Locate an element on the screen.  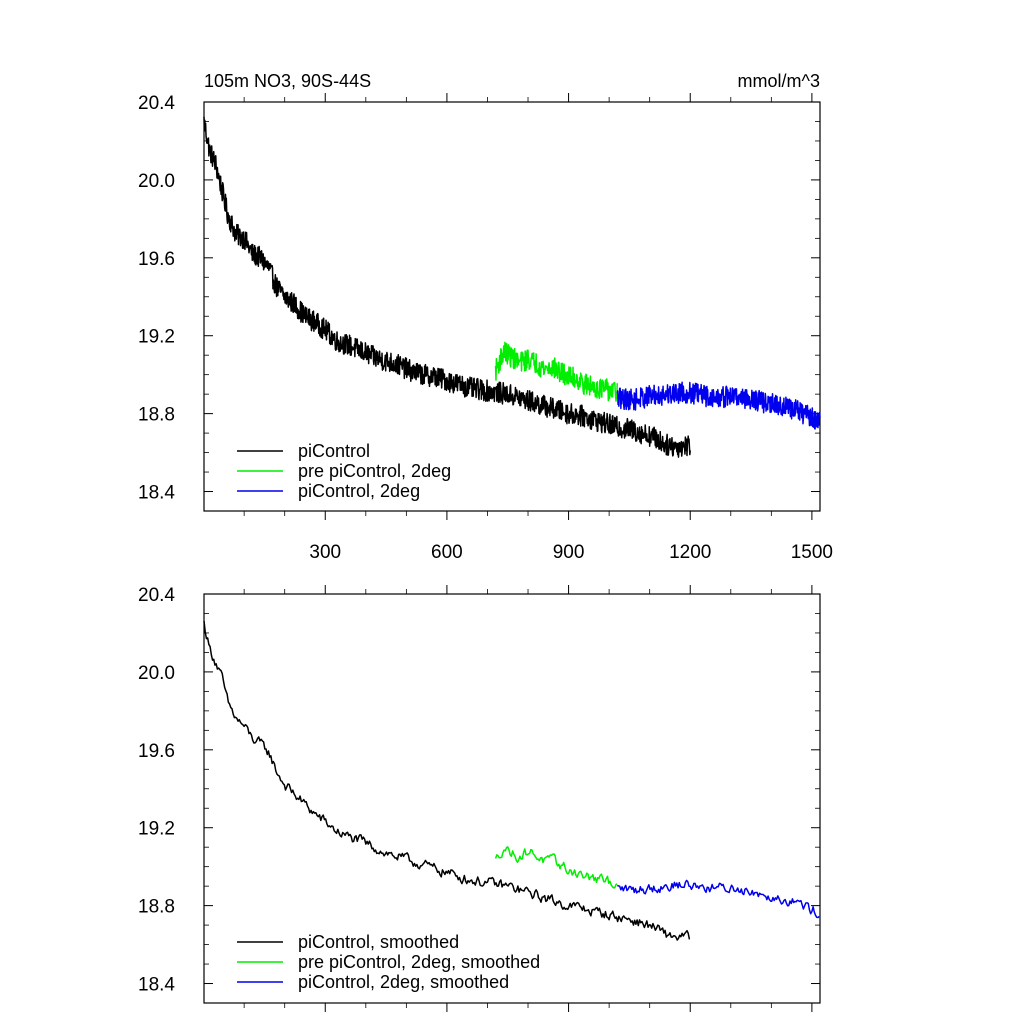
legend-label: piControl, 2deg, smoothed is located at coordinates (403, 982).